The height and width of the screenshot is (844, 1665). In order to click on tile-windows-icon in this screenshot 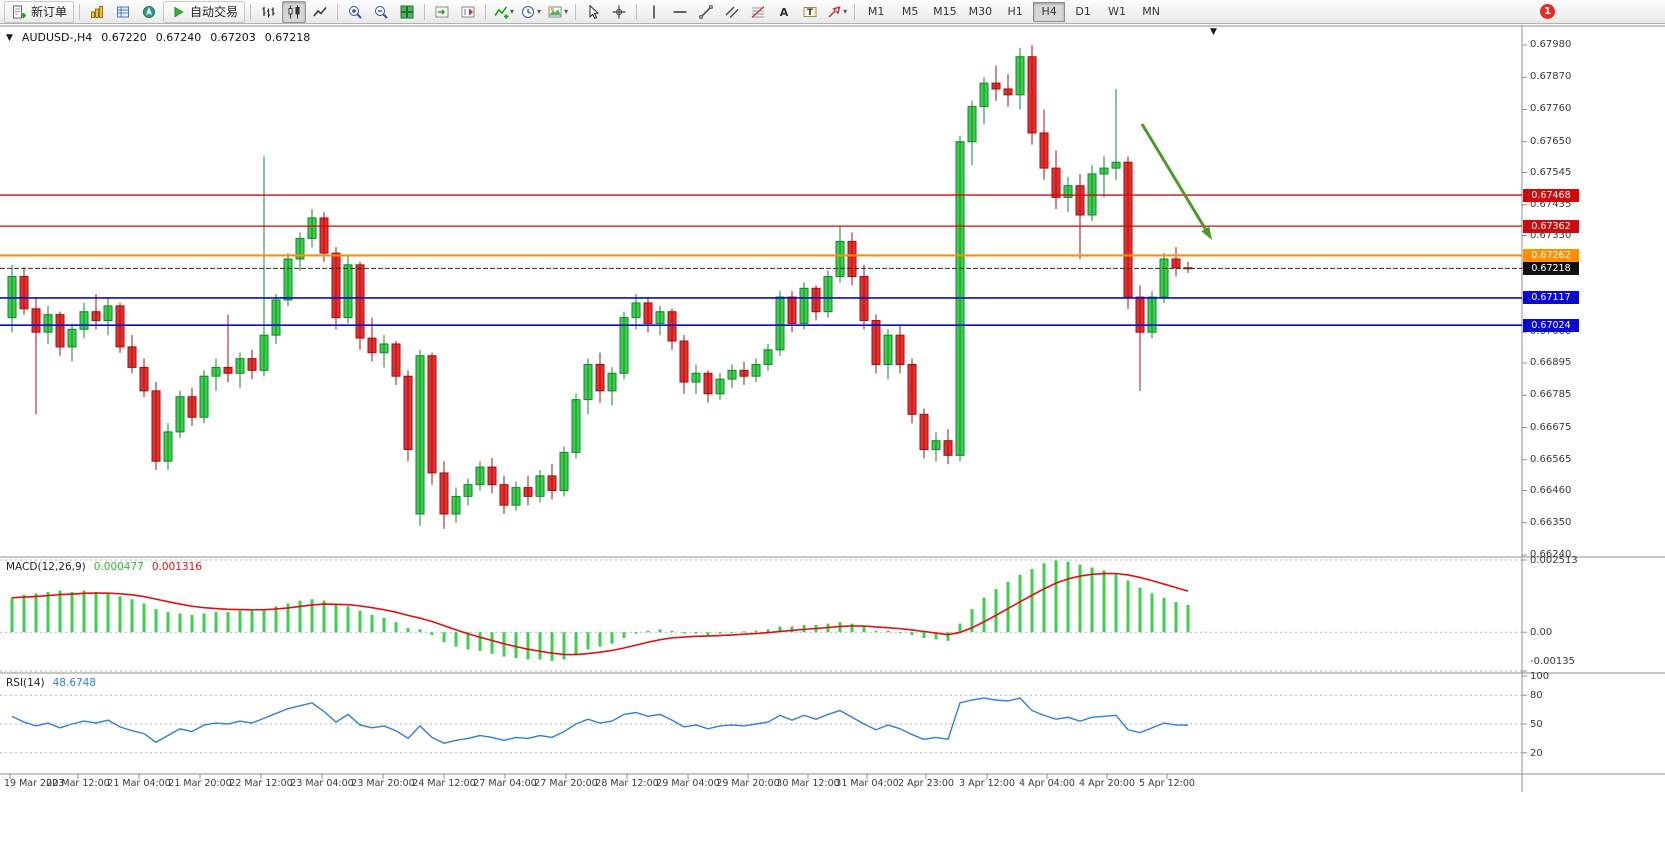, I will do `click(407, 11)`.